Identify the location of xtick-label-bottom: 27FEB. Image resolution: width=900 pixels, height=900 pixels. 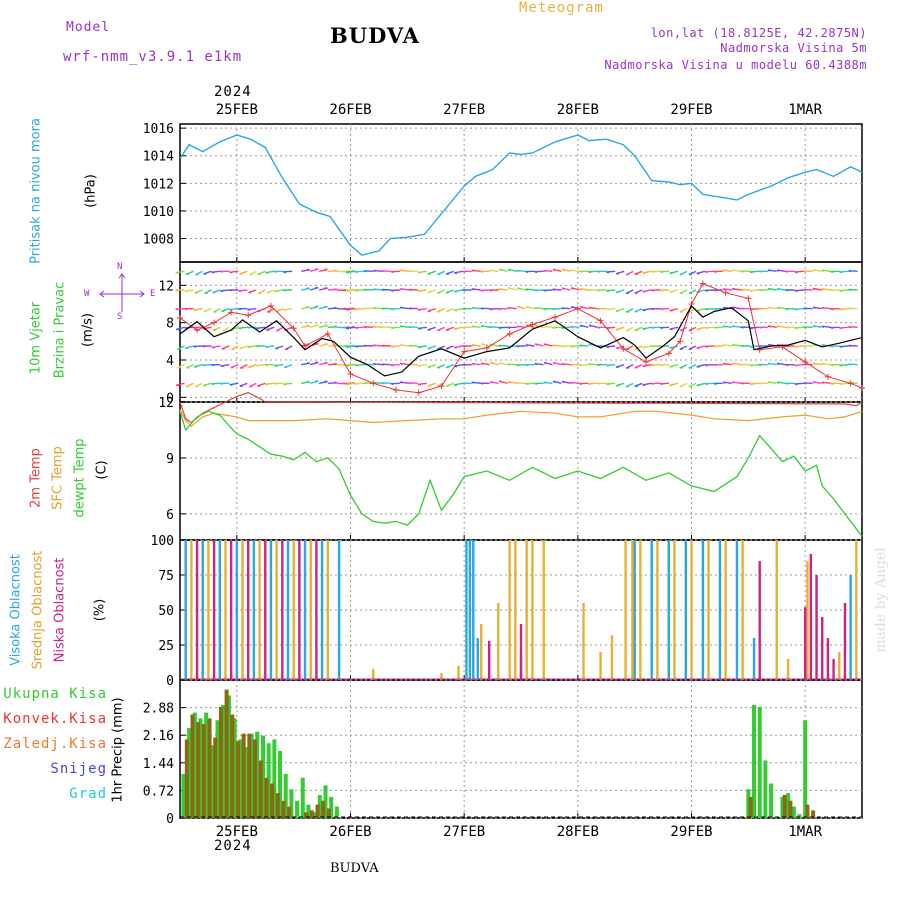
(464, 832).